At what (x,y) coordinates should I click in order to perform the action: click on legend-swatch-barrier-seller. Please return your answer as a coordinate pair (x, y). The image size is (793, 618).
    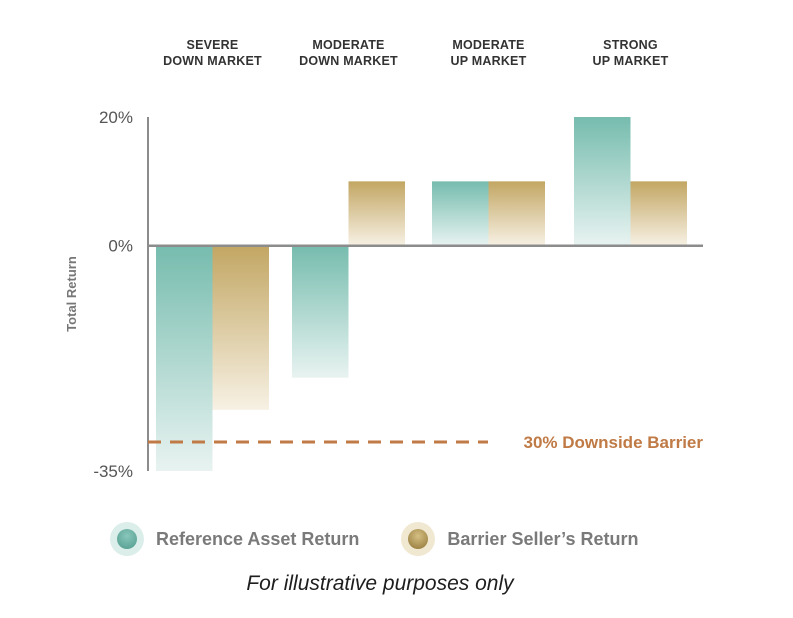
    Looking at the image, I should click on (418, 539).